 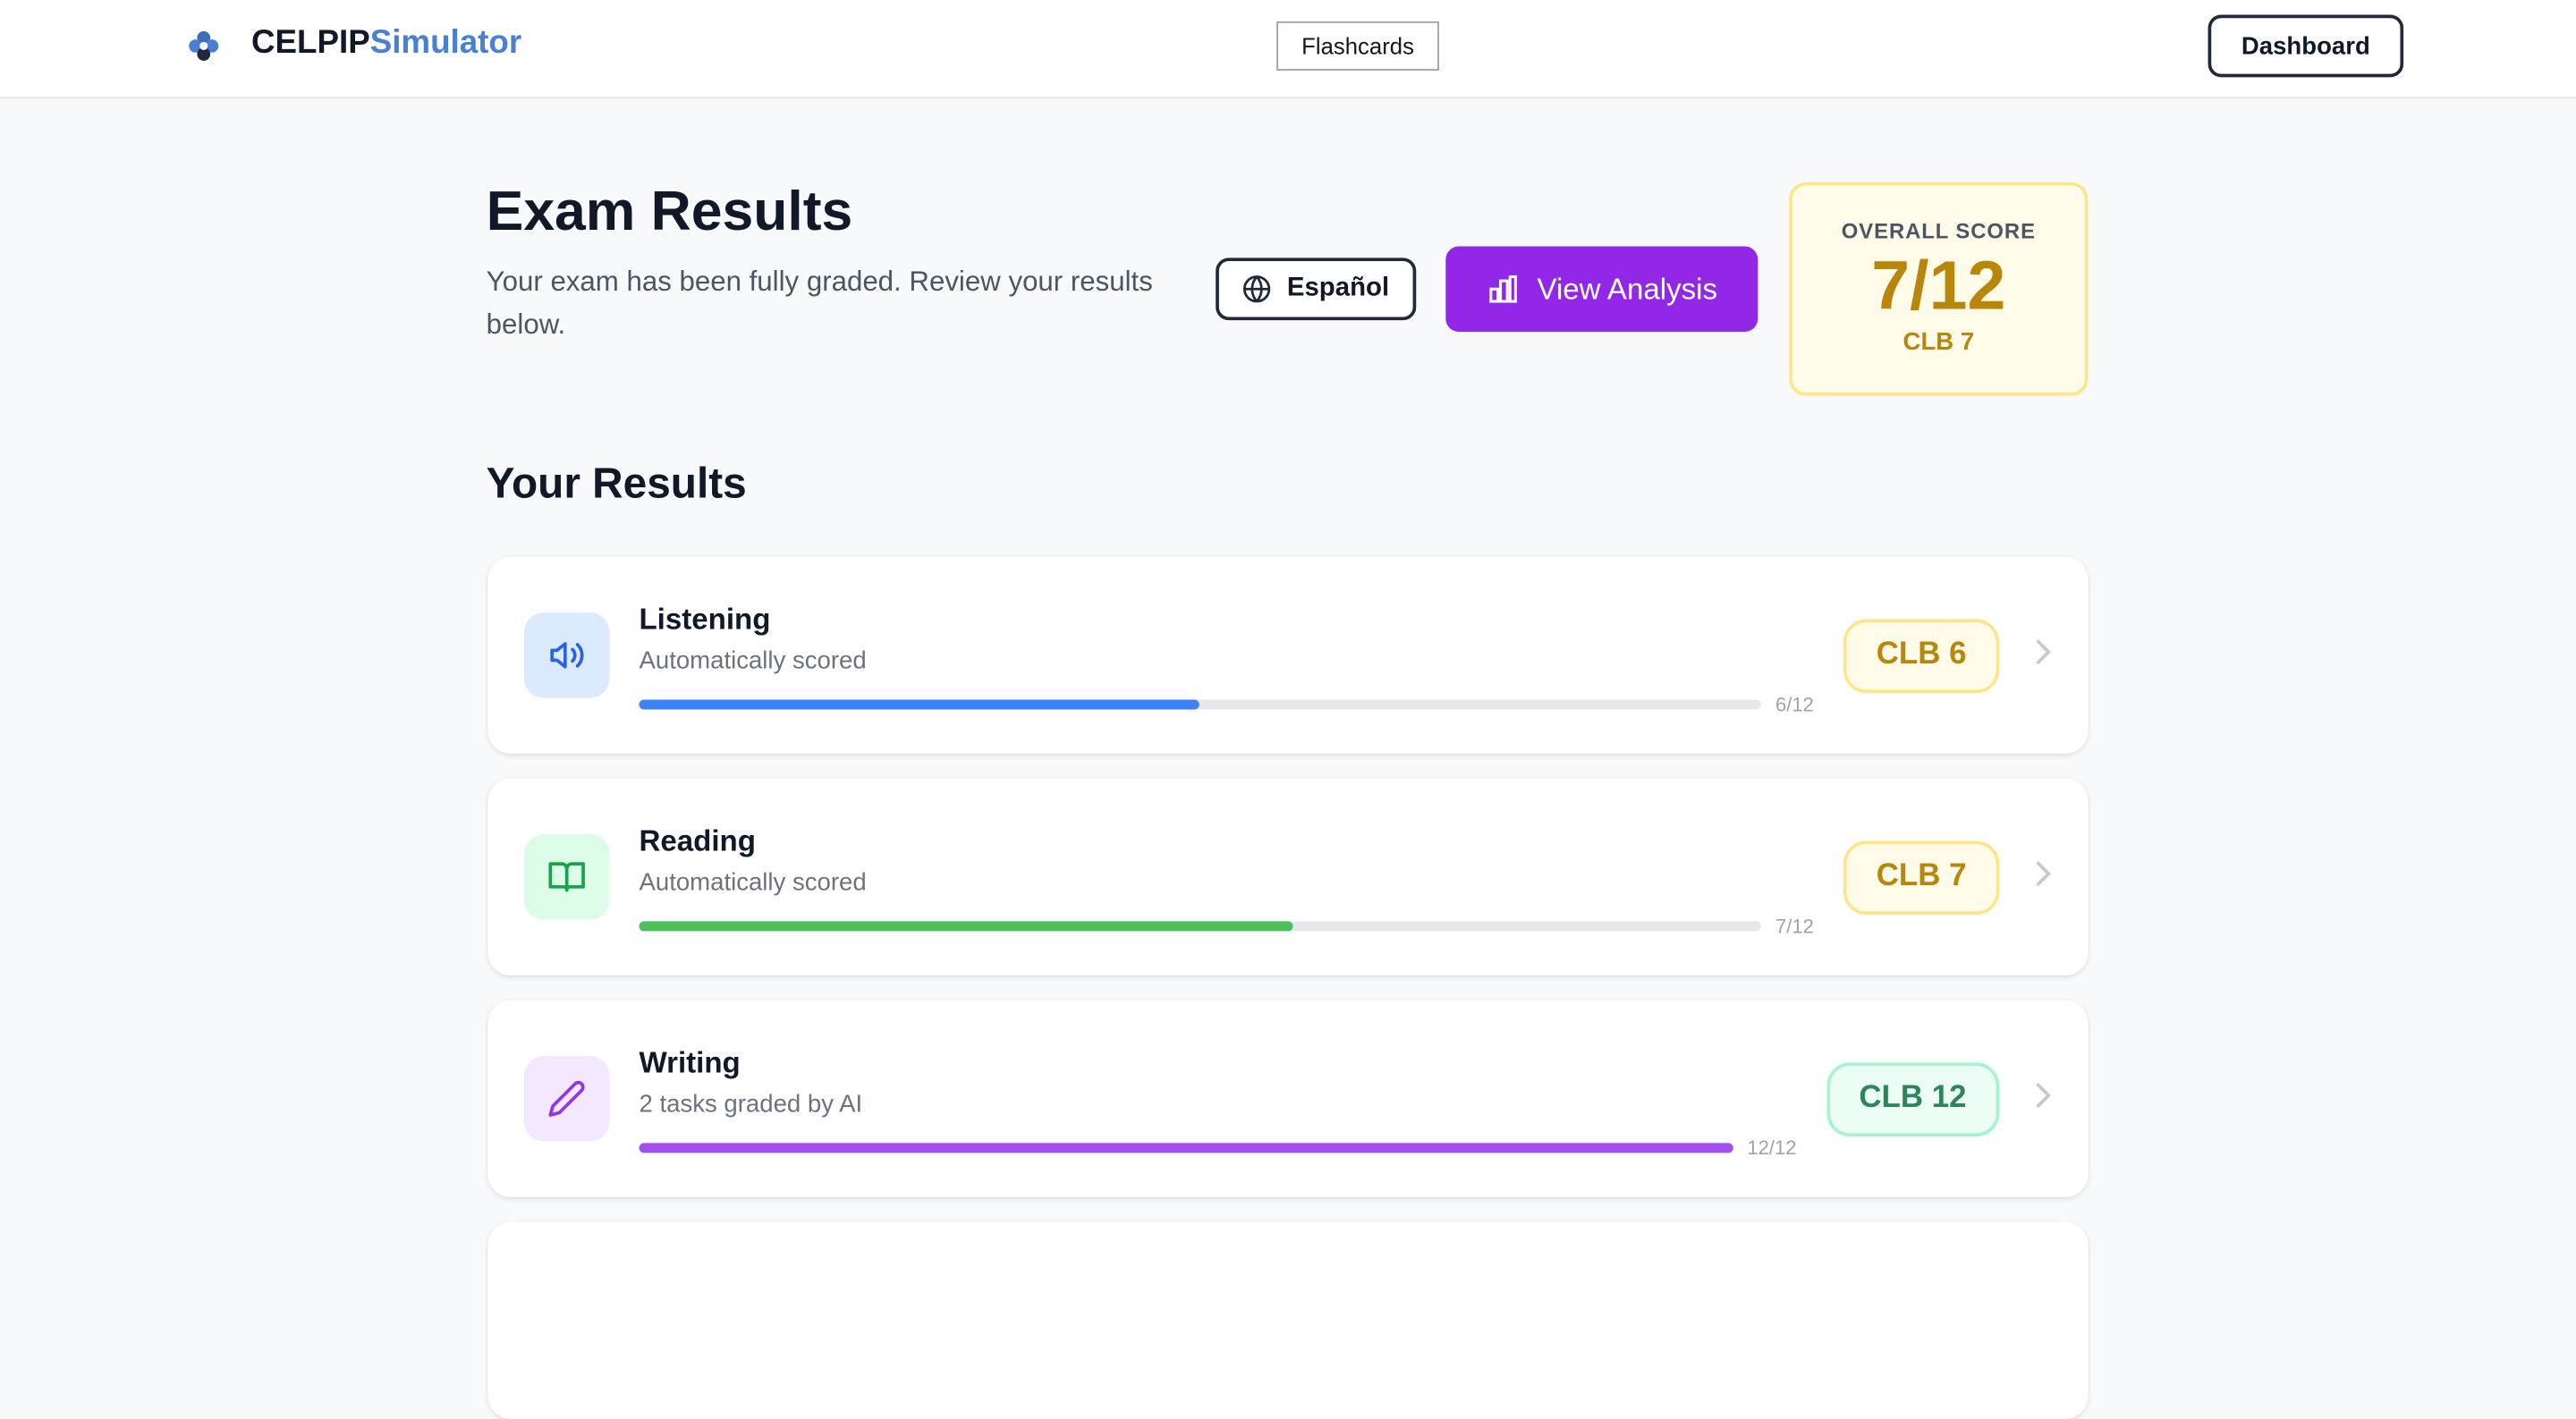 I want to click on progress-row: 12/12, so click(x=1218, y=1147).